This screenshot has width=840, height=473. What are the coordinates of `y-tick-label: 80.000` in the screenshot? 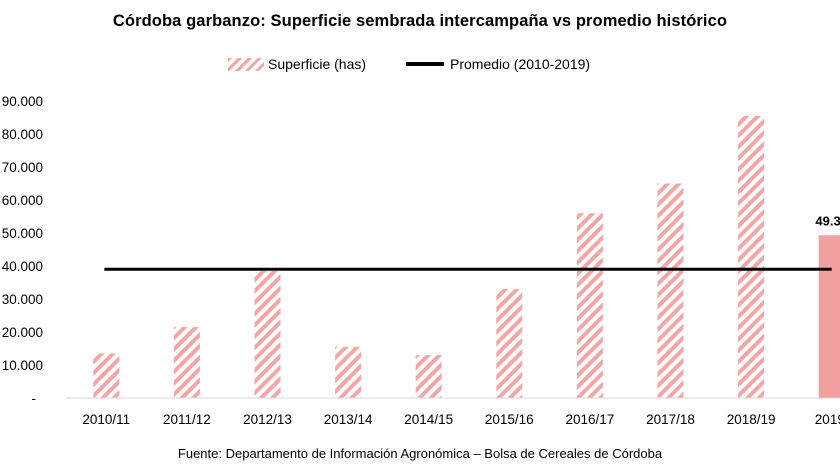 It's located at (22, 134).